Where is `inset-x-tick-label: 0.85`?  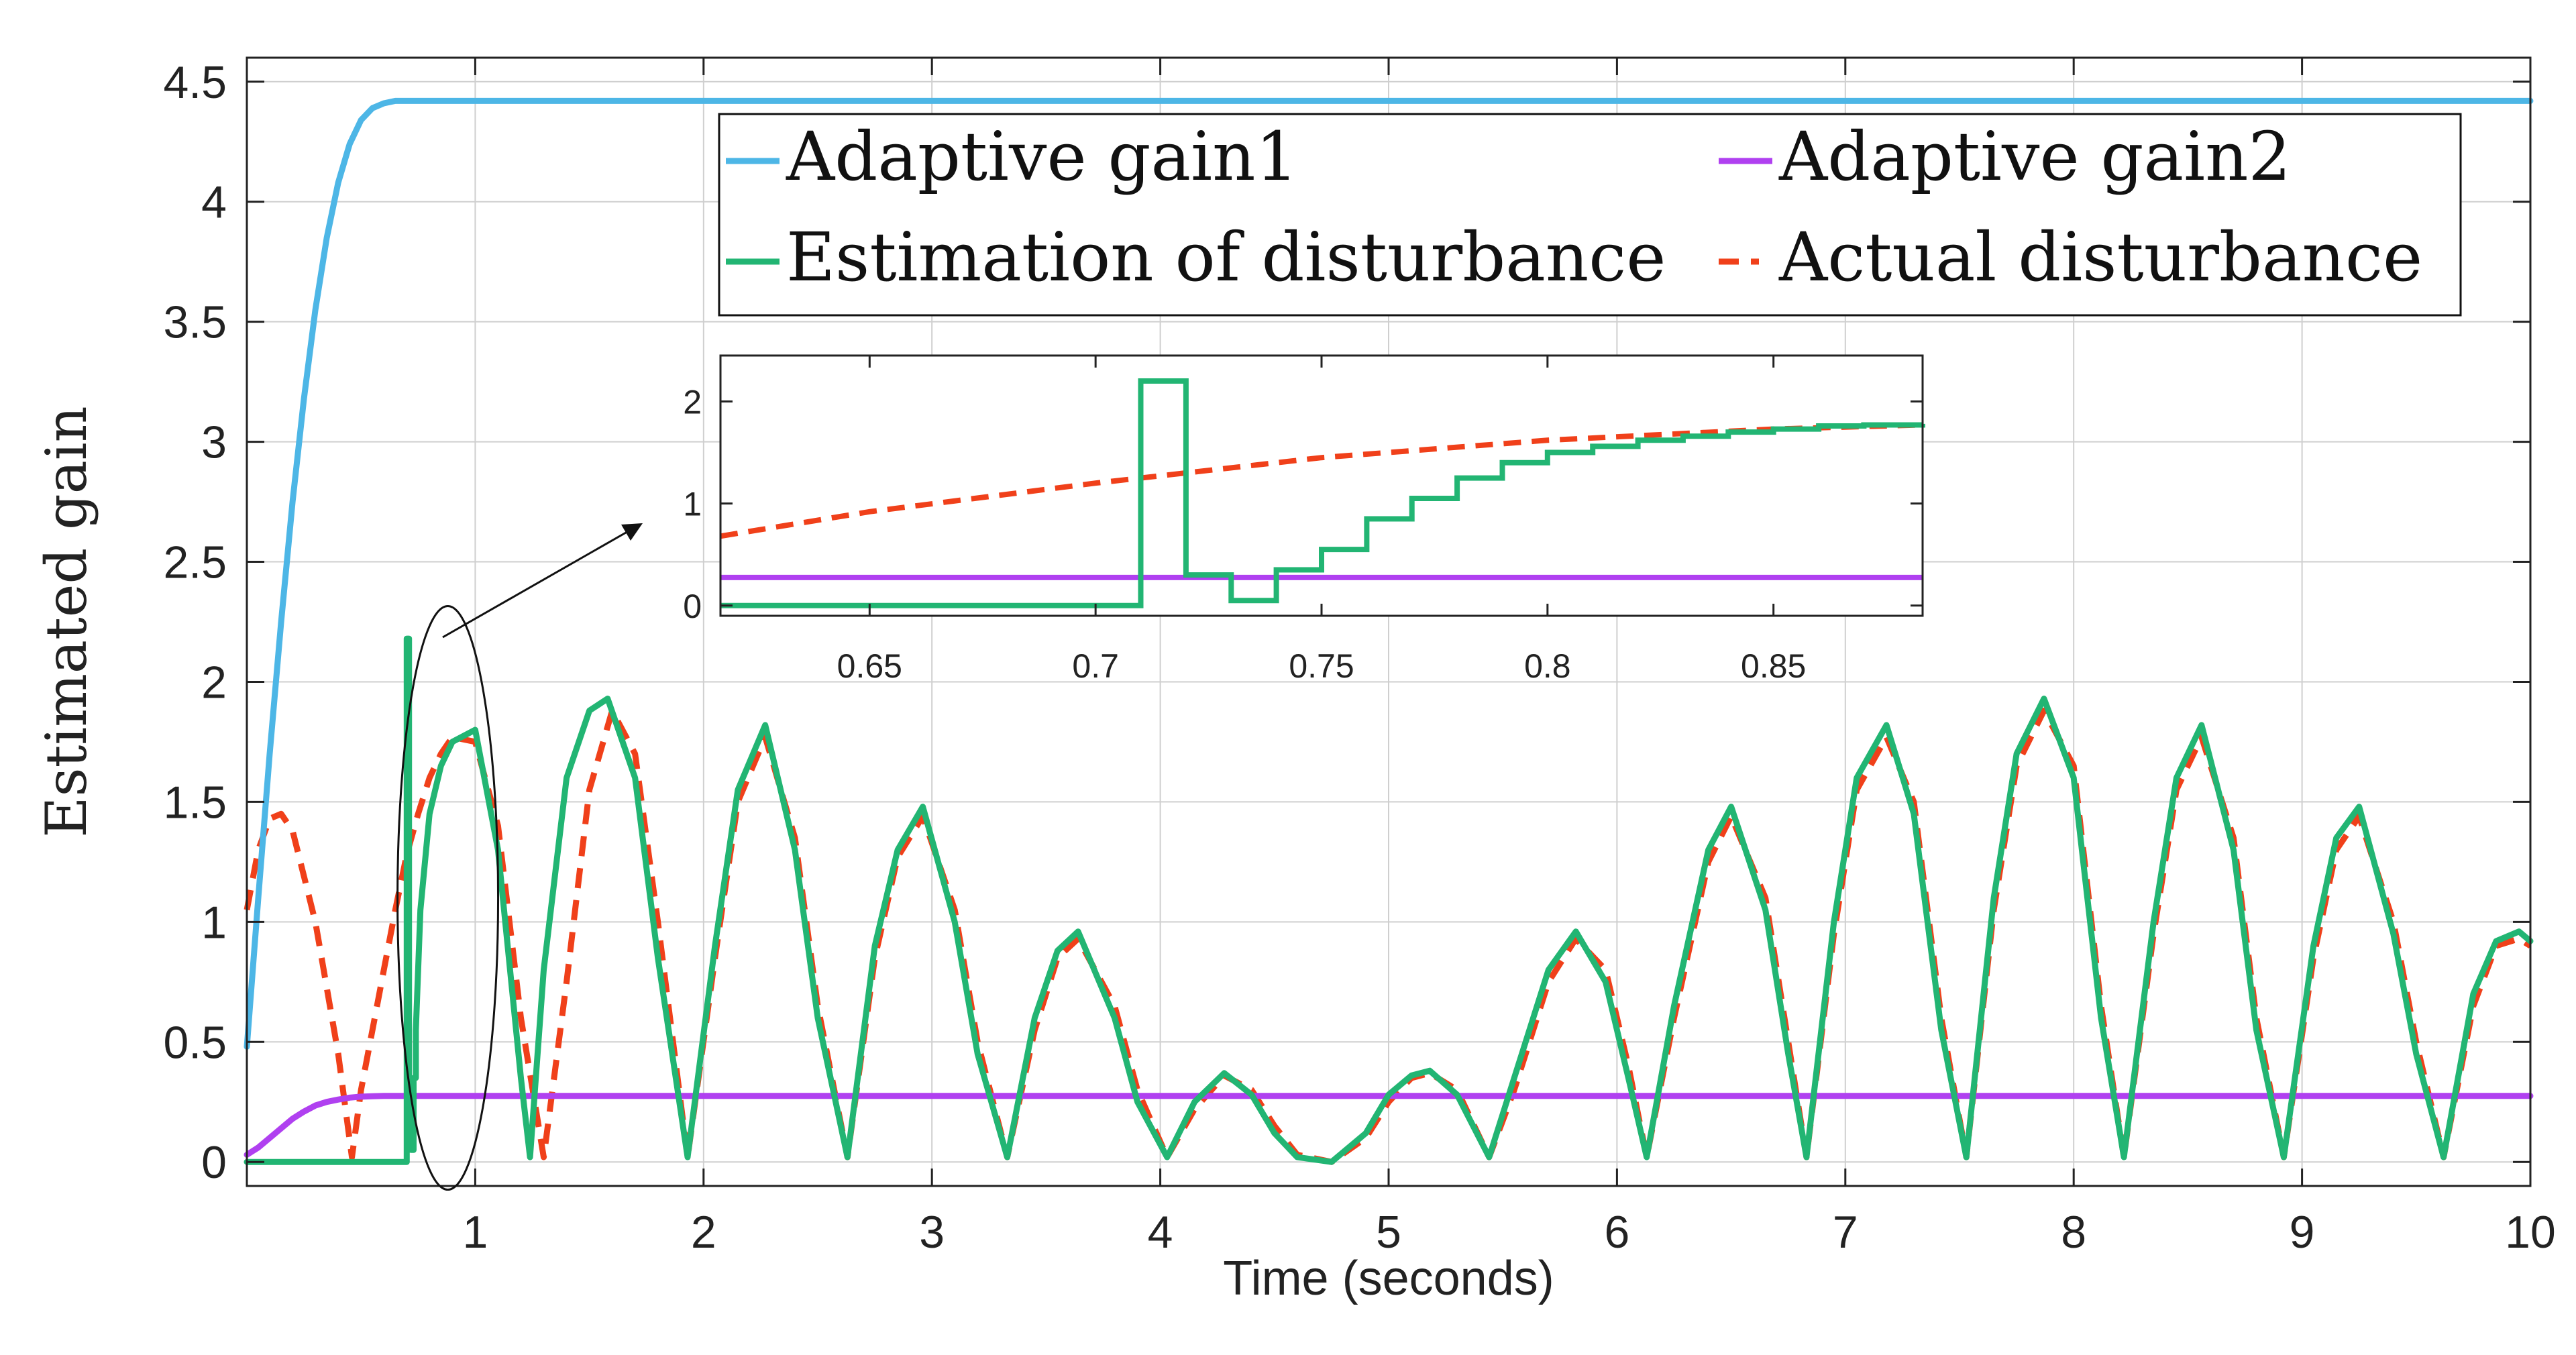
inset-x-tick-label: 0.85 is located at coordinates (1773, 666).